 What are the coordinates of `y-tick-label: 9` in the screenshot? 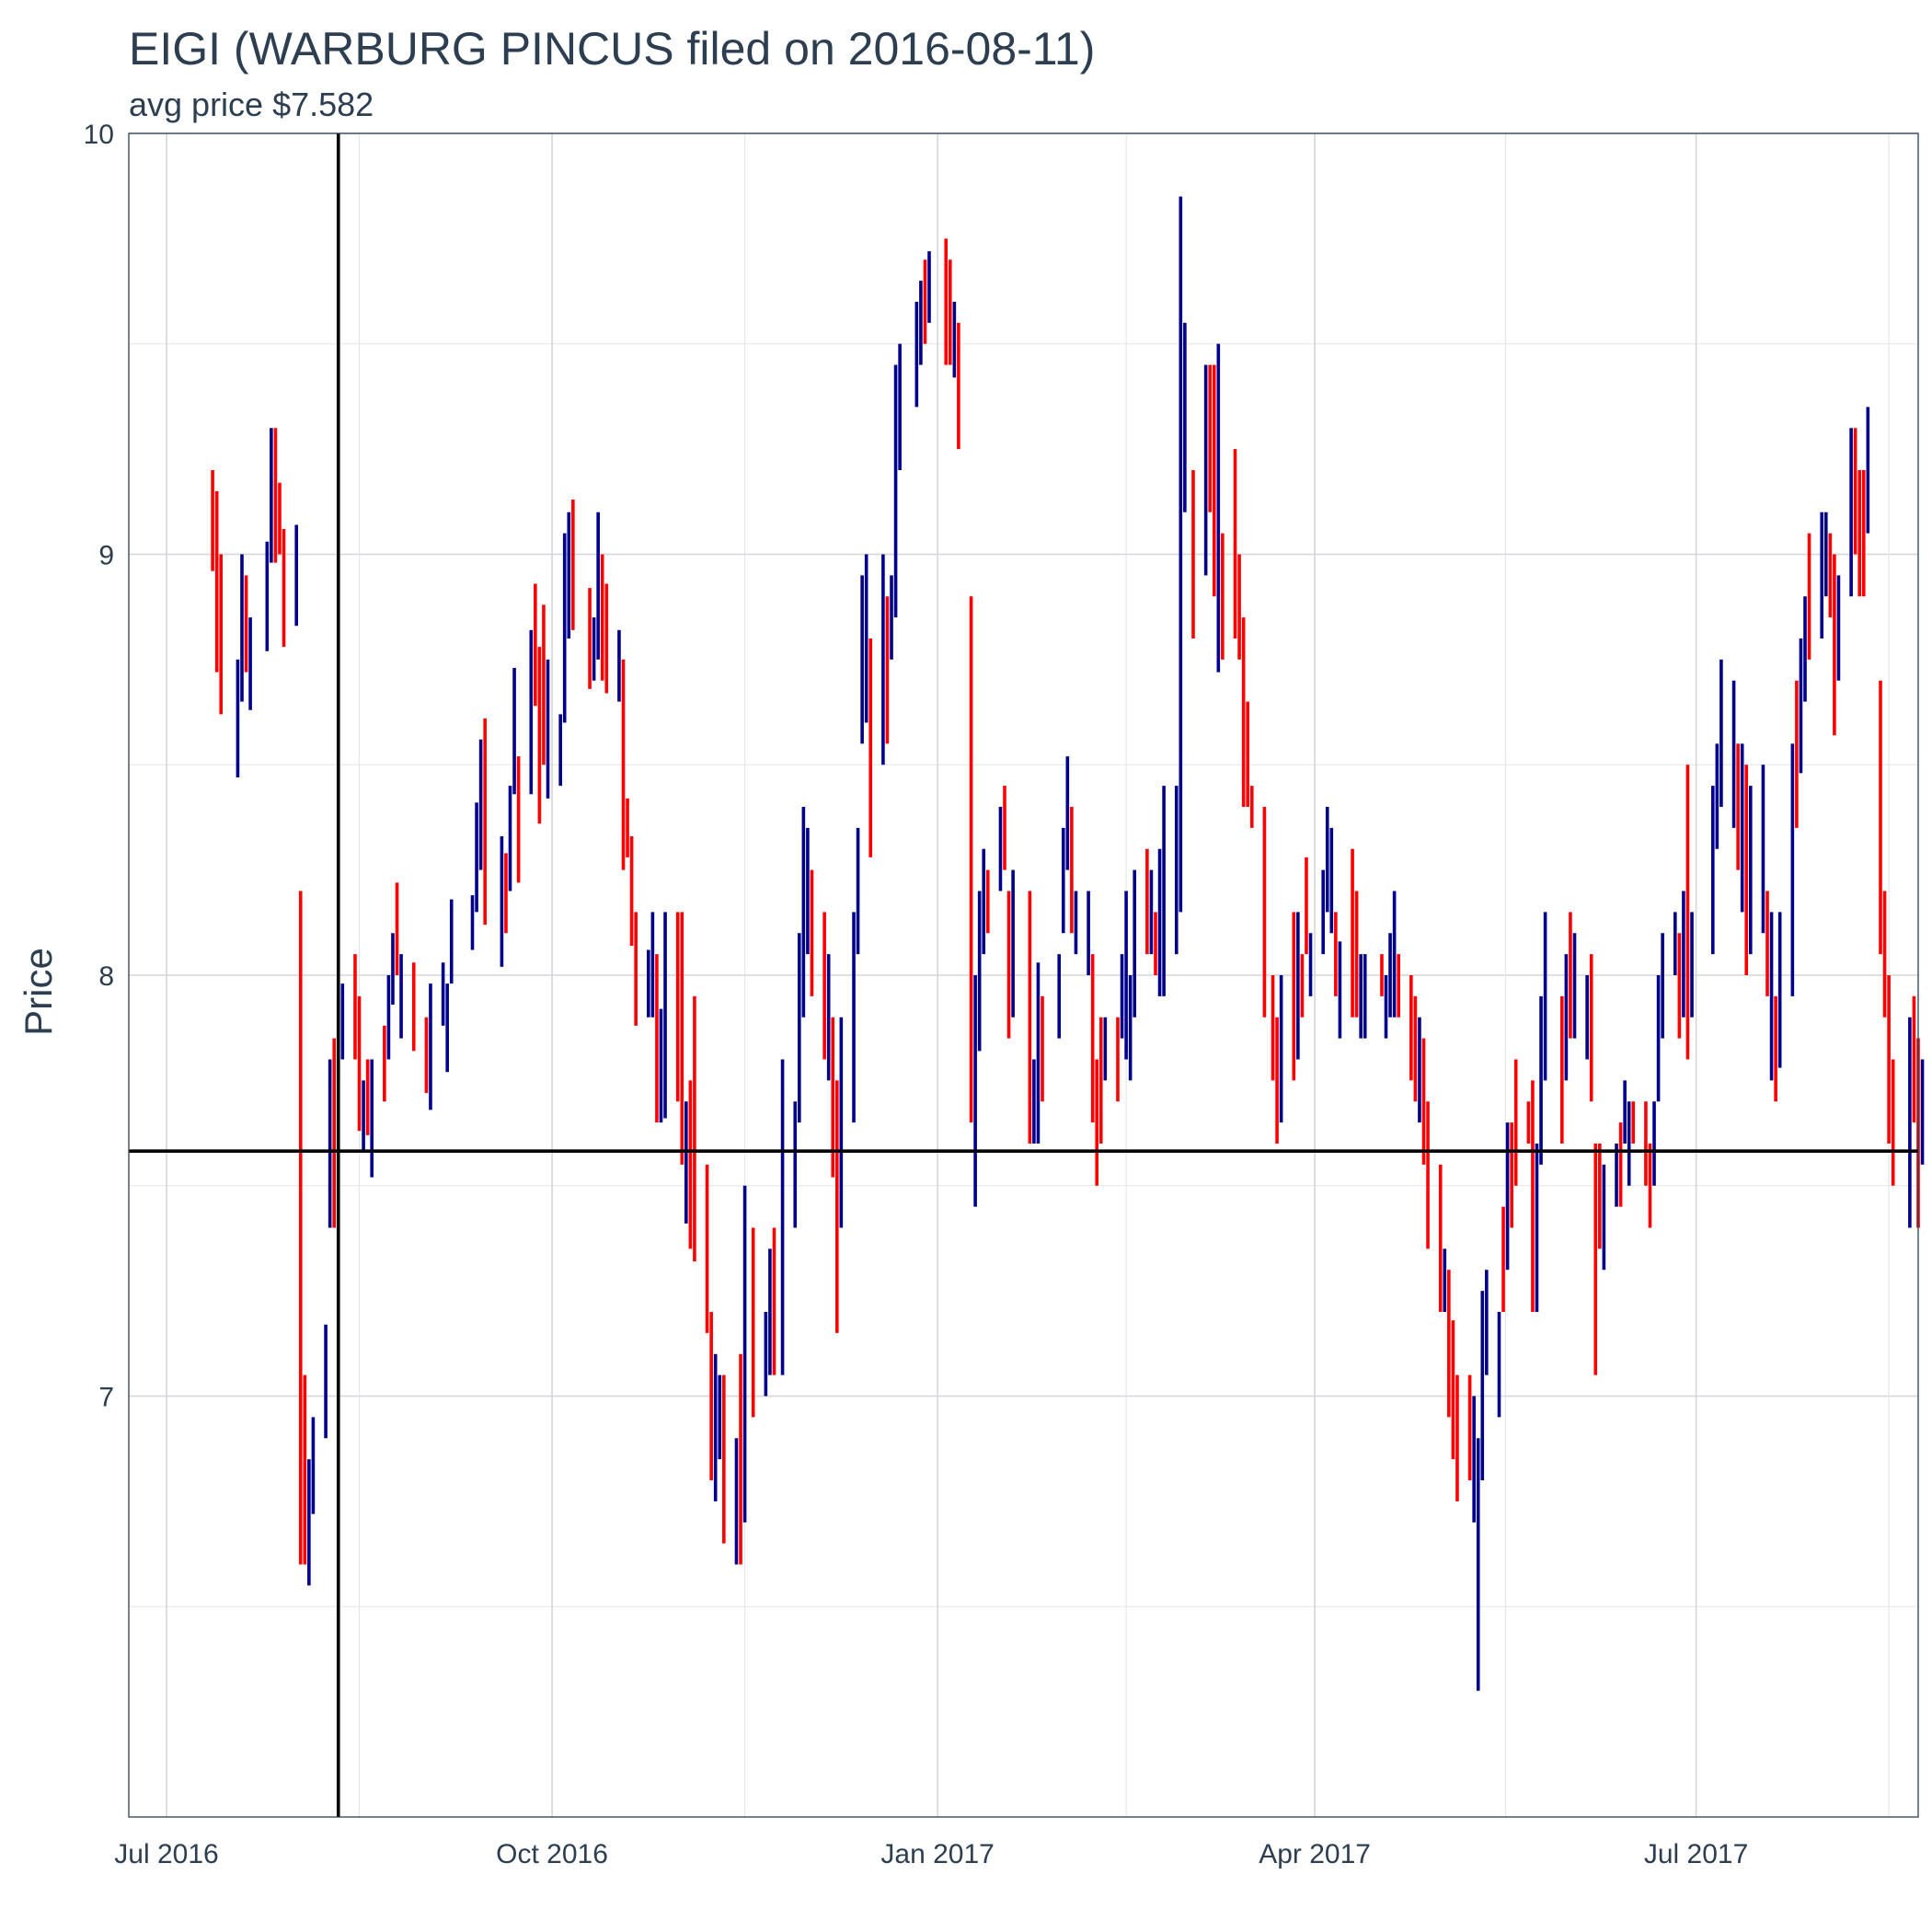 It's located at (106, 556).